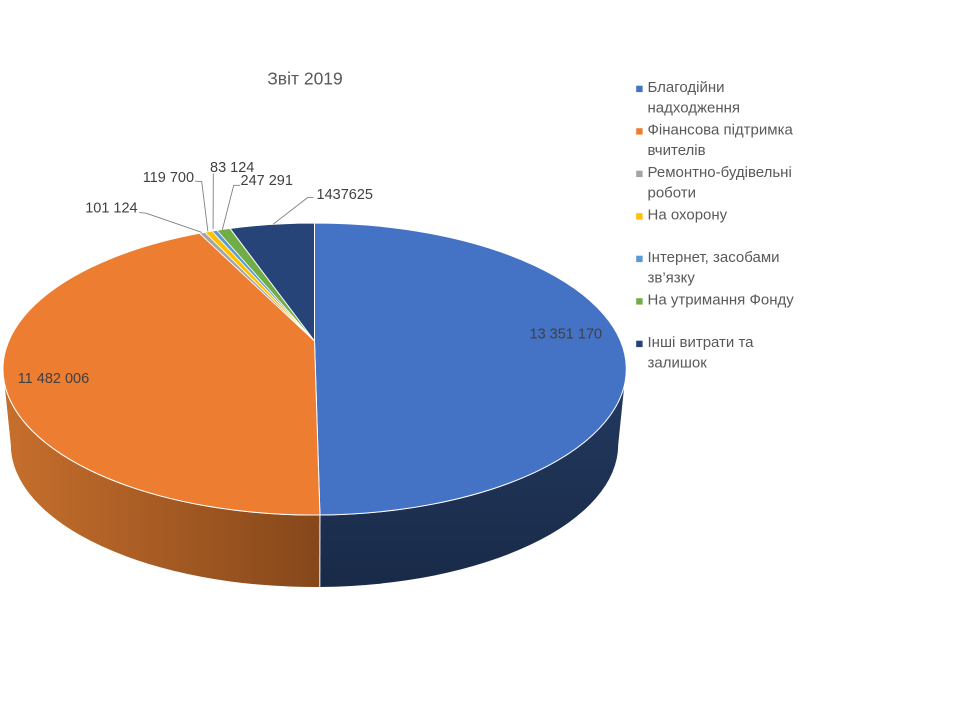  Describe the element at coordinates (688, 214) in the screenshot. I see `svg-text: На охорону` at that location.